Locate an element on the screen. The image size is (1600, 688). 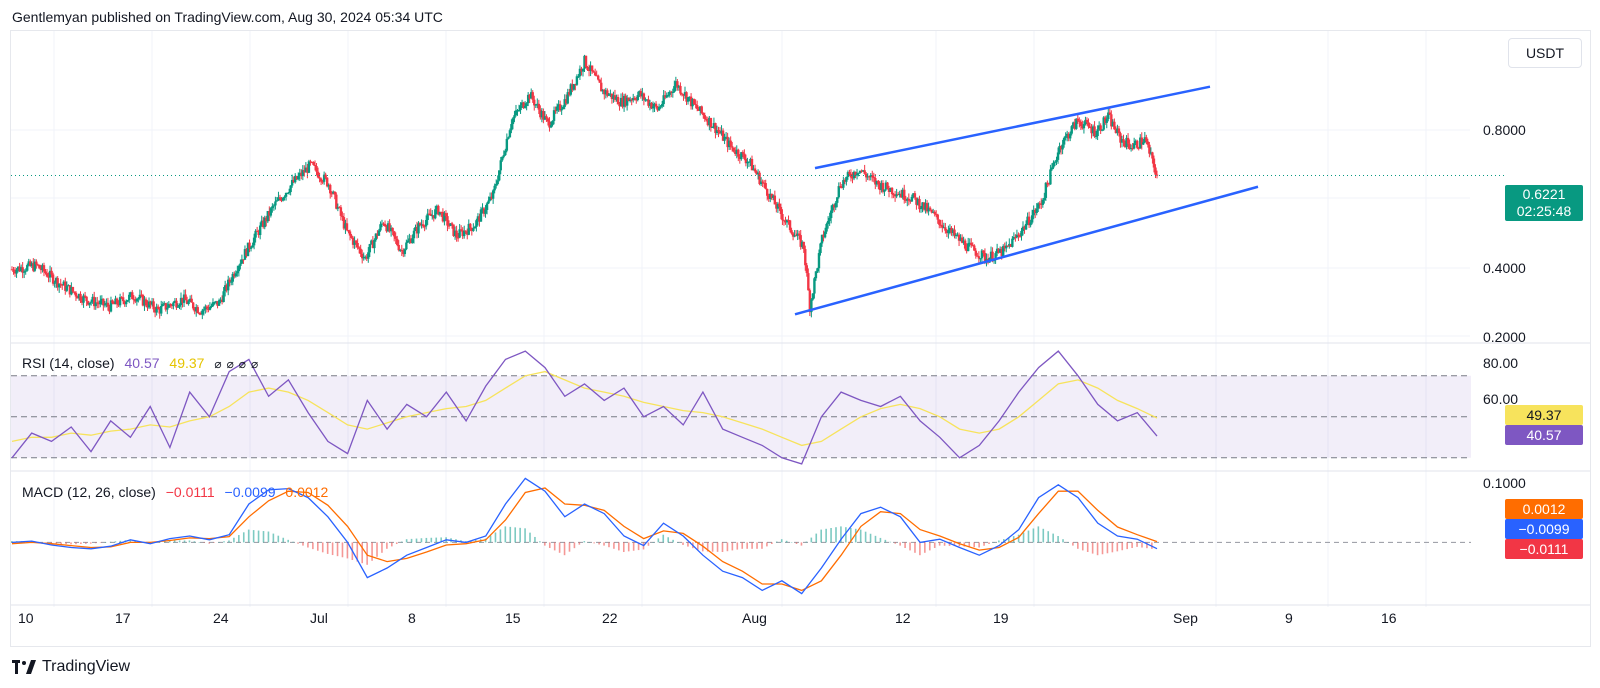
macd-badge: −0.0099 is located at coordinates (1544, 529).